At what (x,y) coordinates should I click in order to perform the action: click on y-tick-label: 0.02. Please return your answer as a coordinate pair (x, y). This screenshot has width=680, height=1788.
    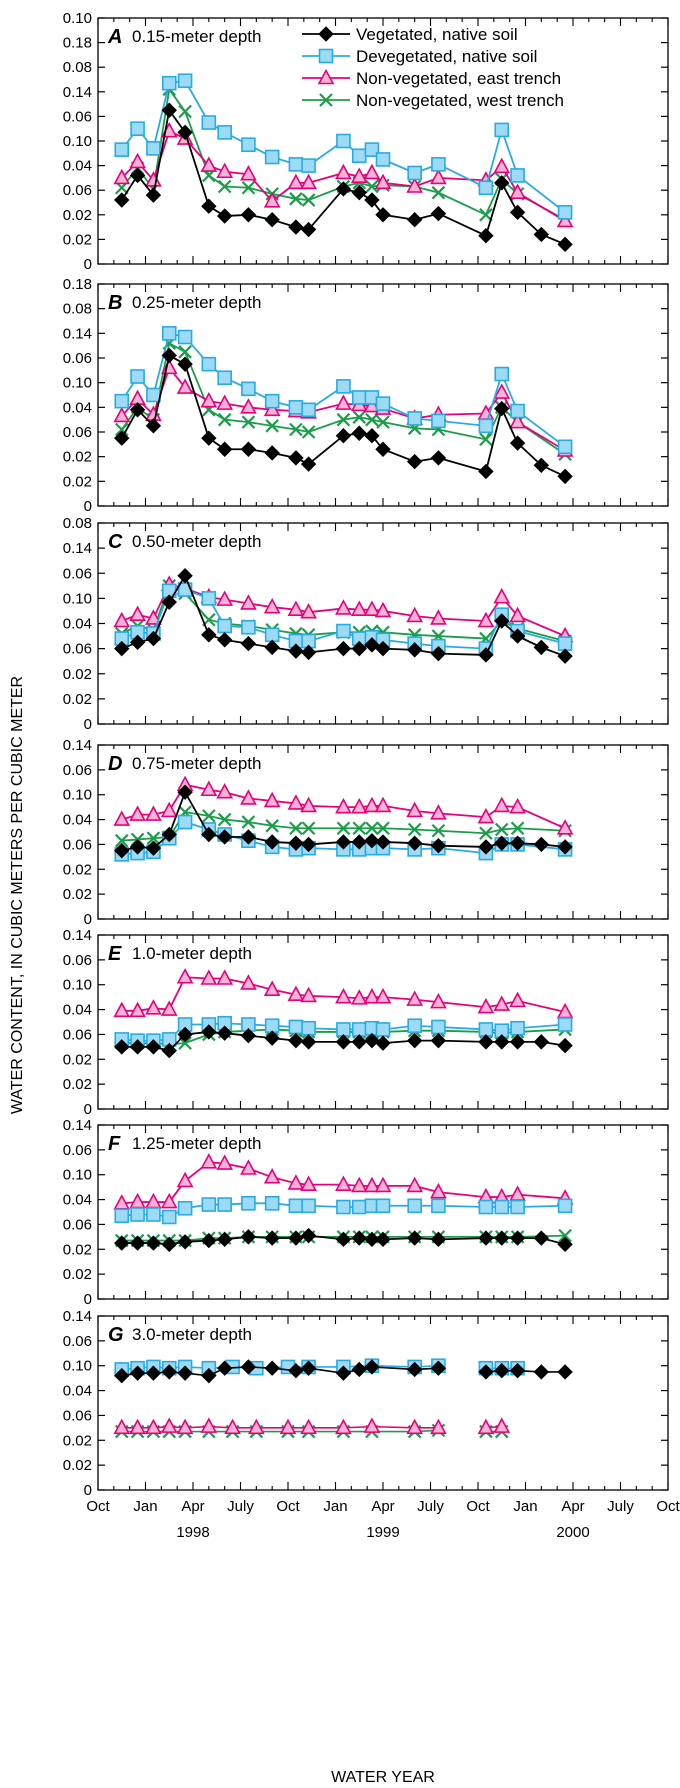
    Looking at the image, I should click on (77, 869).